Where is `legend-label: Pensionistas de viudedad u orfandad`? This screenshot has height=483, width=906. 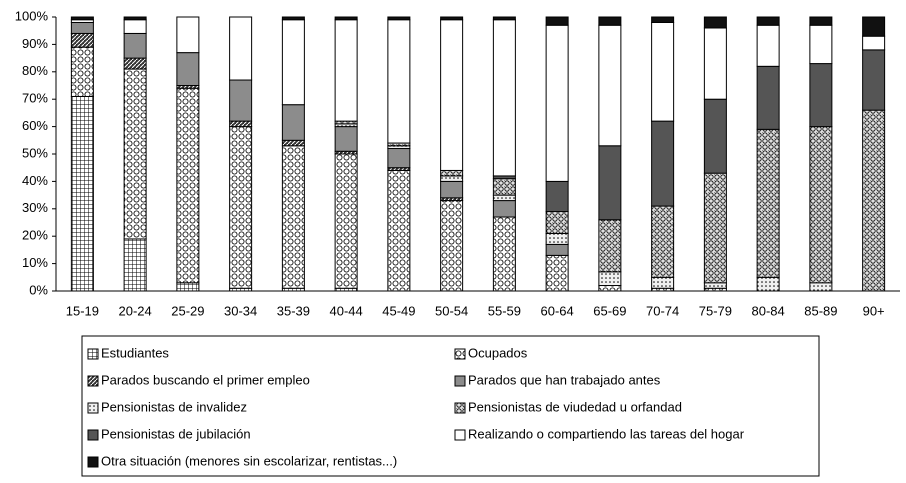
legend-label: Pensionistas de viudedad u orfandad is located at coordinates (575, 406).